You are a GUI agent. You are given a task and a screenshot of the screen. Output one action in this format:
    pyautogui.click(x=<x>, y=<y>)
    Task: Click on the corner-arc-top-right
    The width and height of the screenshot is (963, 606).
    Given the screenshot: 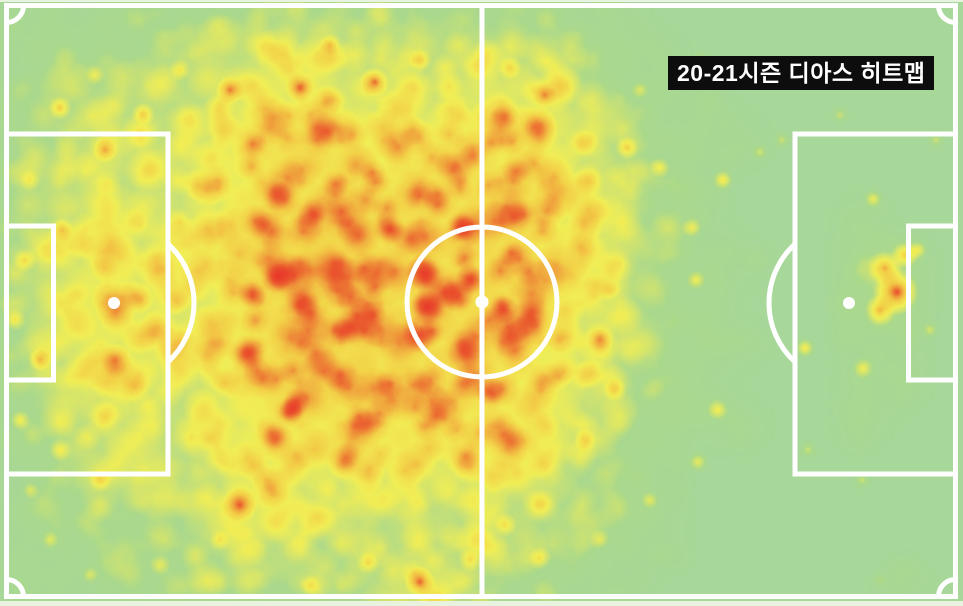 What is the action you would take?
    pyautogui.click(x=947, y=14)
    